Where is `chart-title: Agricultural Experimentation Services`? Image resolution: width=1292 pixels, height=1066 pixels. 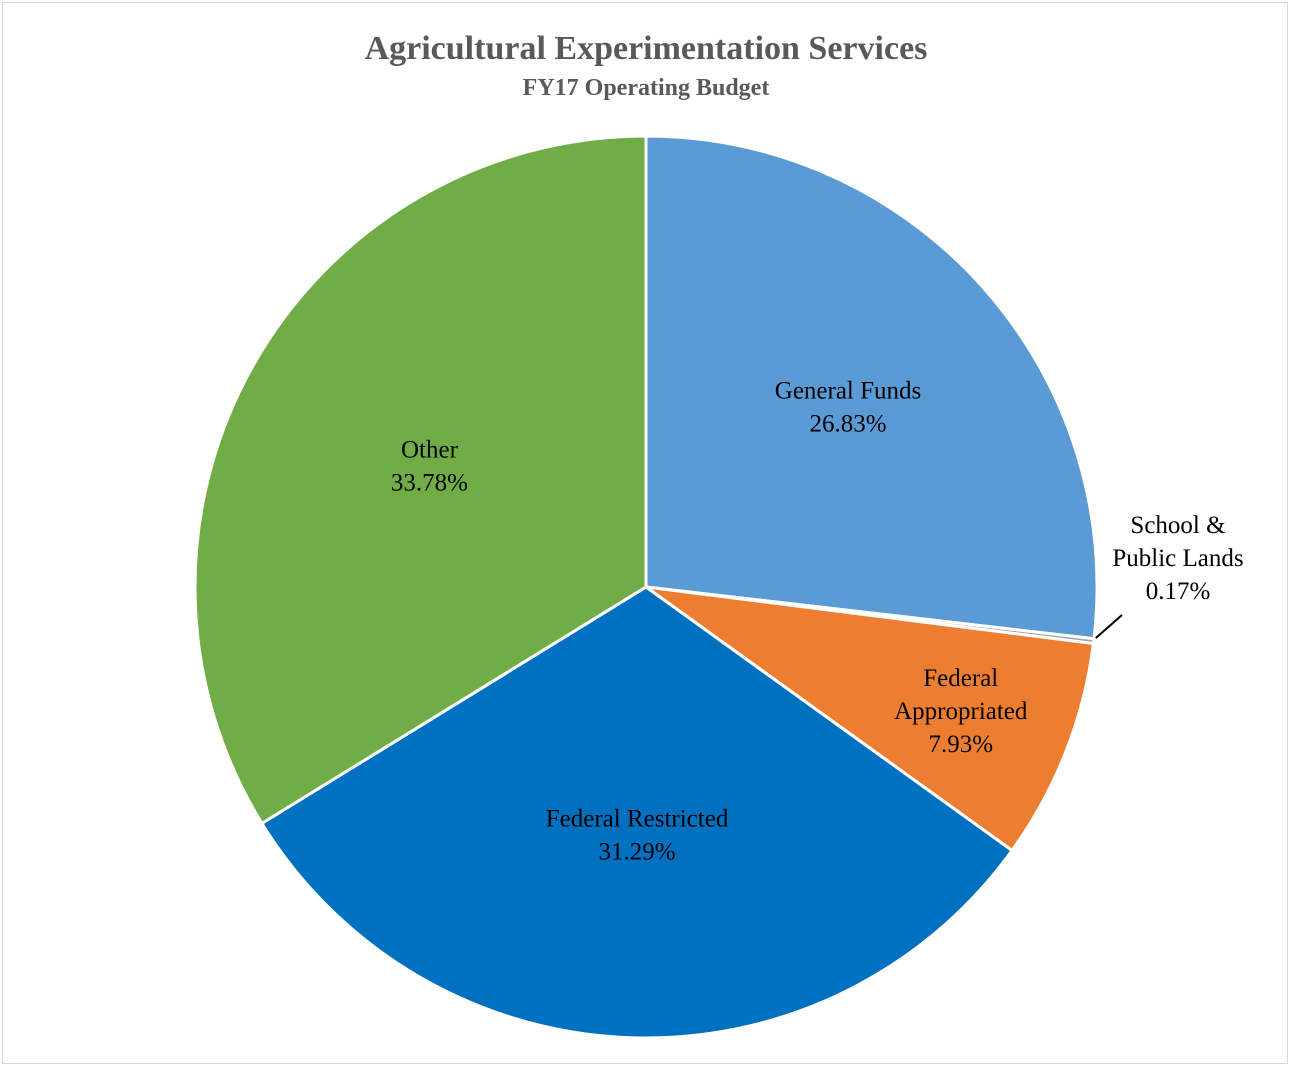
chart-title: Agricultural Experimentation Services is located at coordinates (646, 48).